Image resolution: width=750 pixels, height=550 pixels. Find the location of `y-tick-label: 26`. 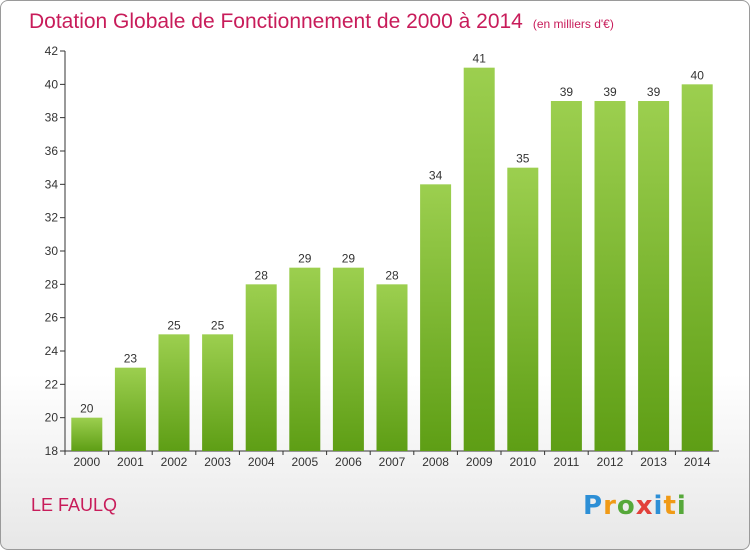

y-tick-label: 26 is located at coordinates (52, 318).